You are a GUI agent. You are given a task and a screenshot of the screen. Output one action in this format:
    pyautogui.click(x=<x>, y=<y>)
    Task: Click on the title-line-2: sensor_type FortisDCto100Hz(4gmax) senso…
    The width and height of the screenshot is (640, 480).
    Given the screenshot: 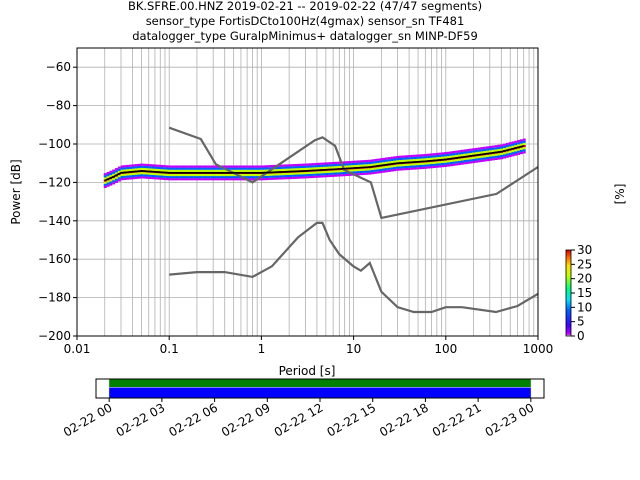 What is the action you would take?
    pyautogui.click(x=305, y=21)
    